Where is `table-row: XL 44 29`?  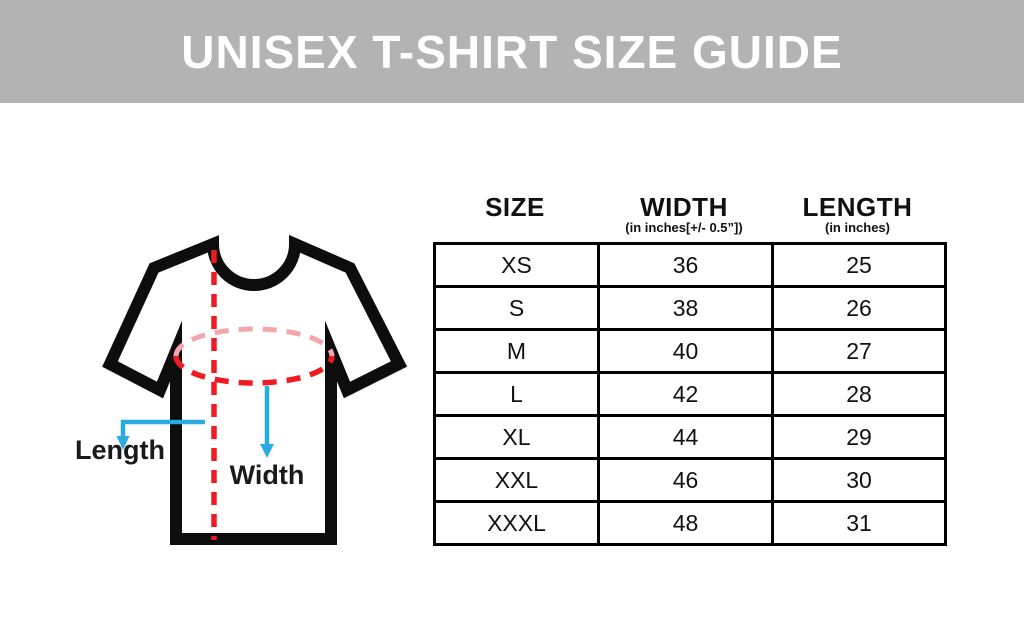 table-row: XL 44 29 is located at coordinates (690, 437).